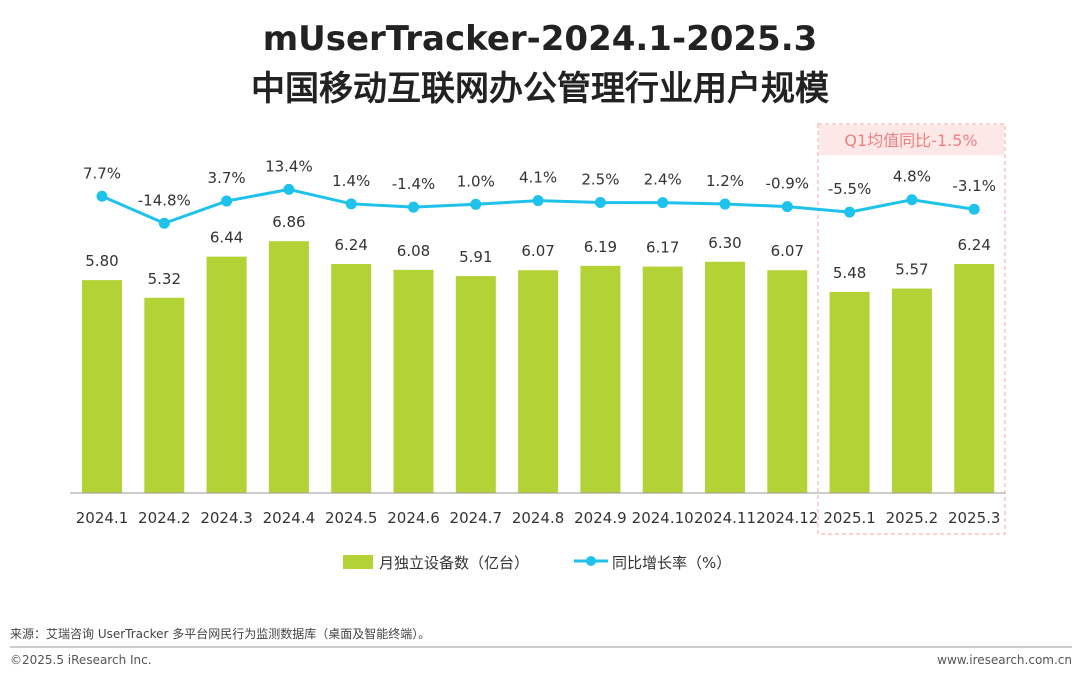  Describe the element at coordinates (351, 181) in the screenshot. I see `growth-value-label: 1.4%` at that location.